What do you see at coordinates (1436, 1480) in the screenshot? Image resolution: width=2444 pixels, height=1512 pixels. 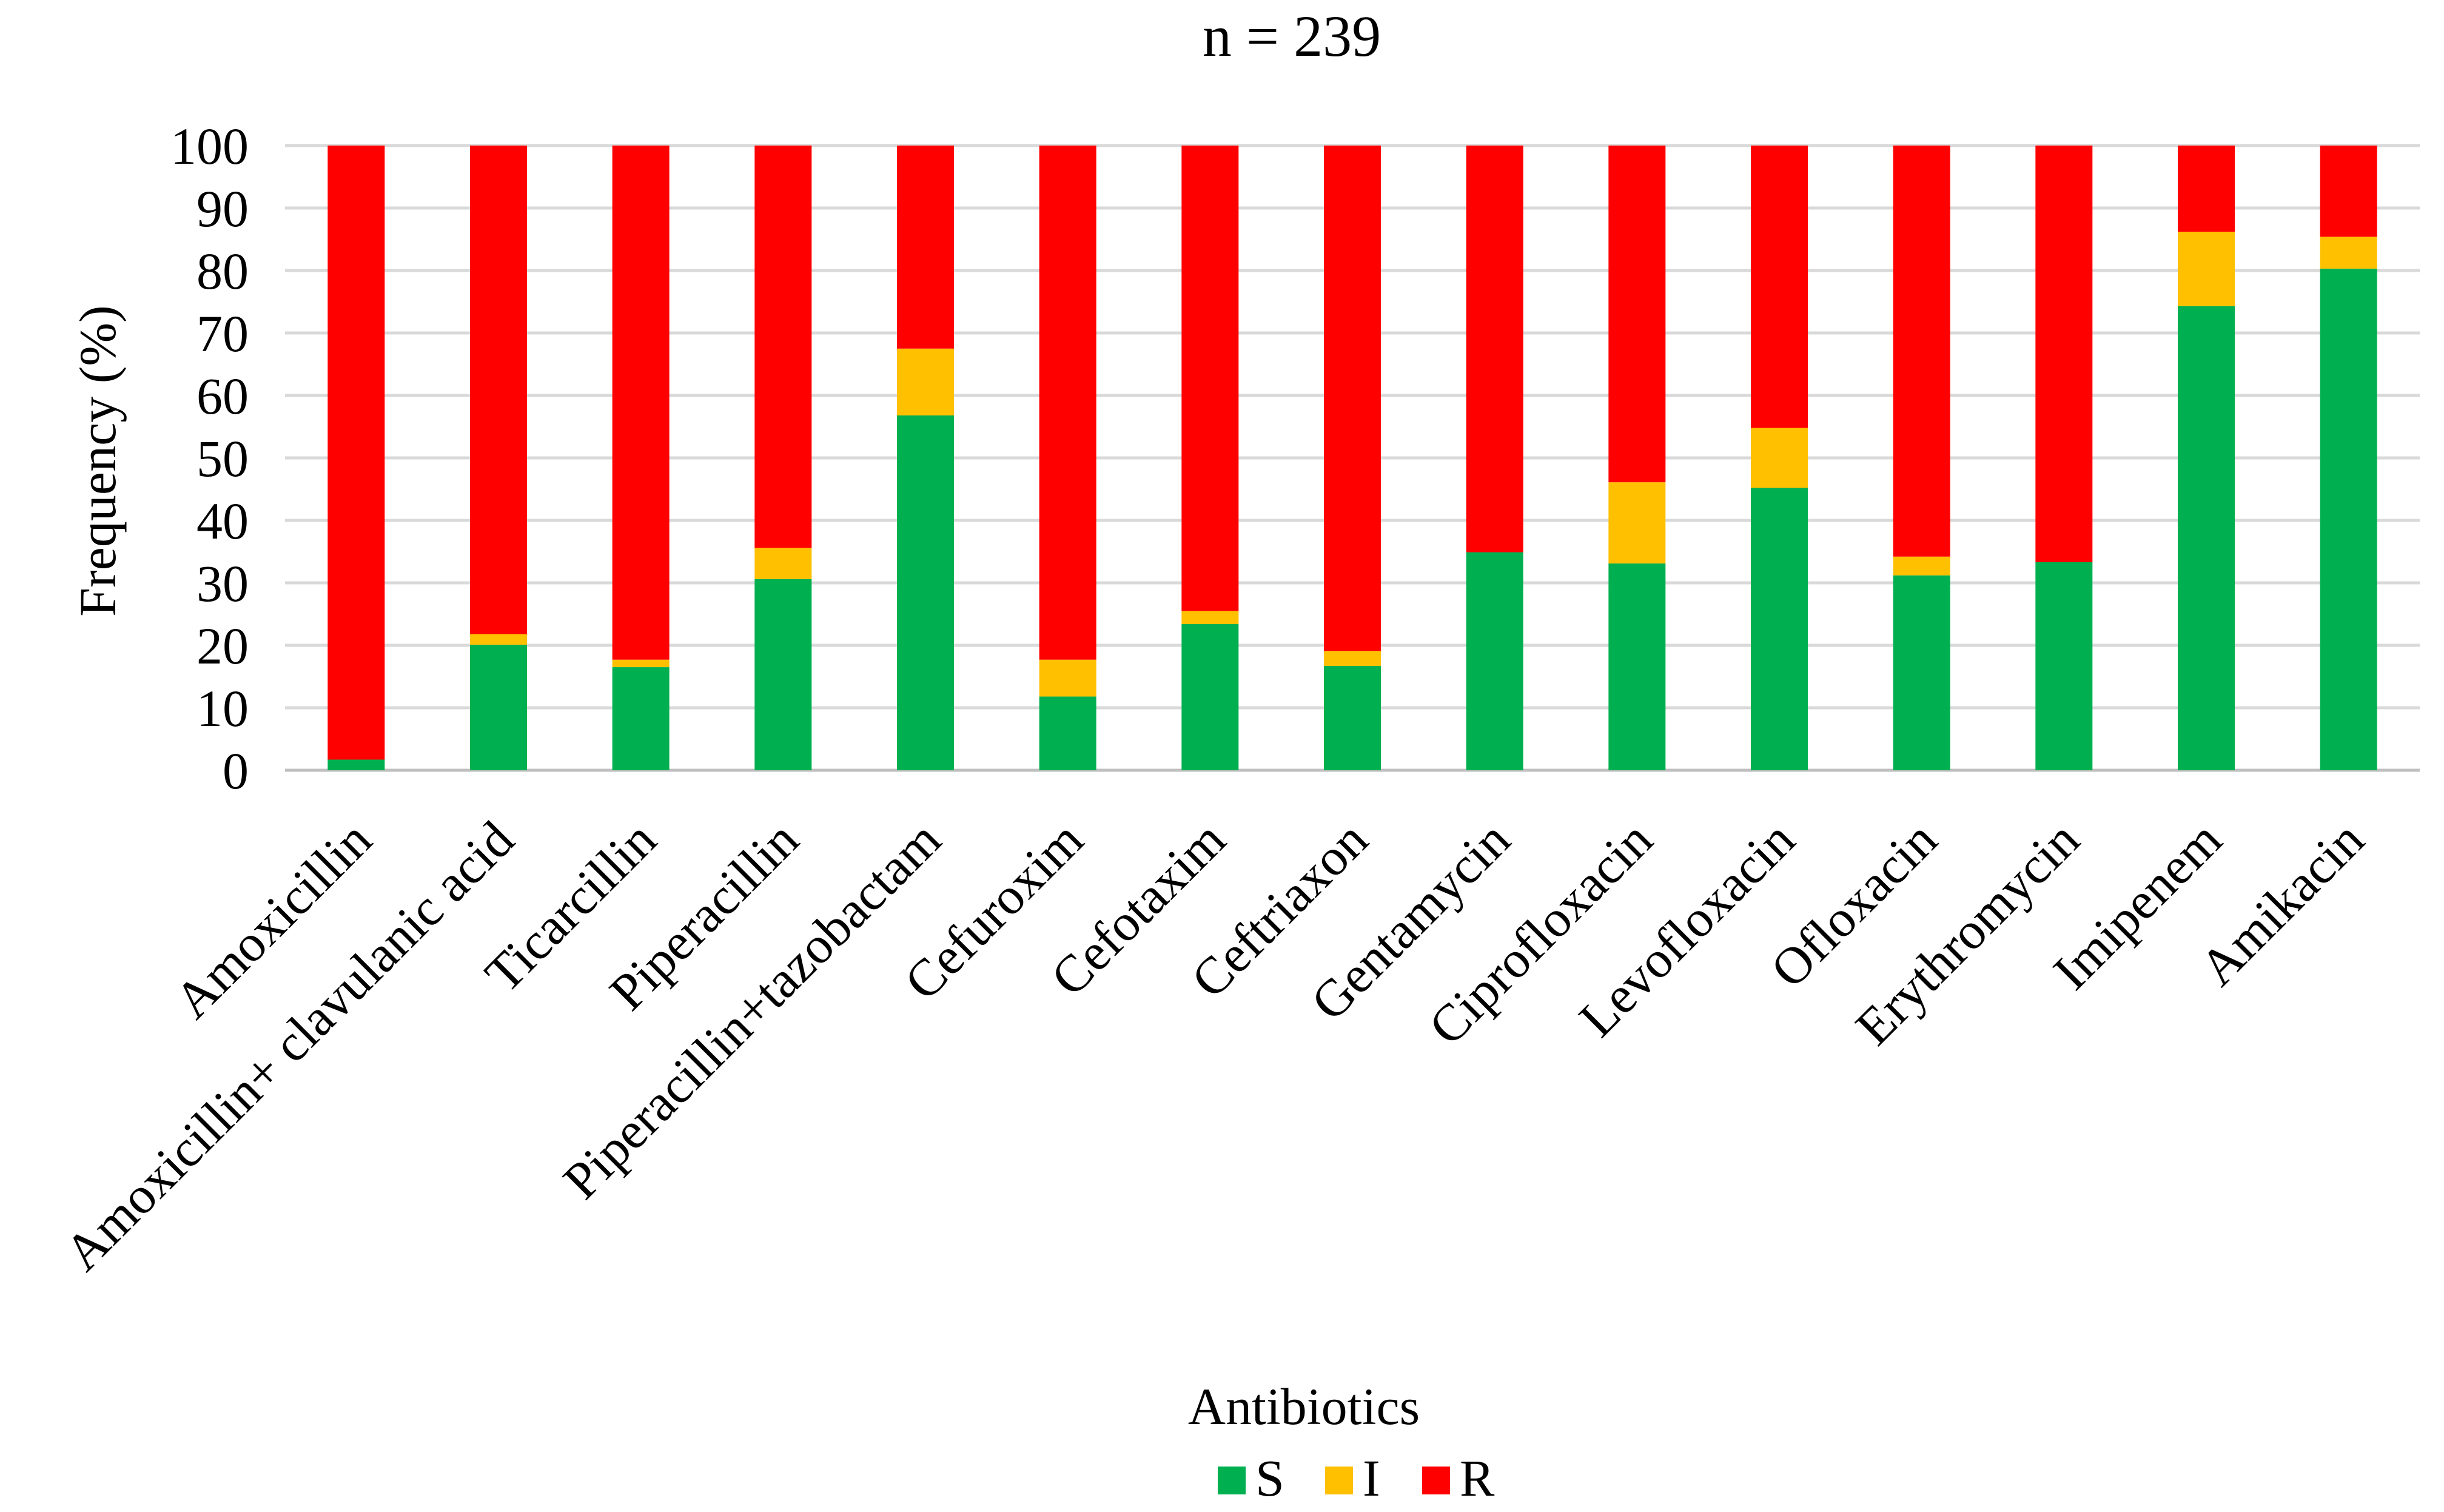 I see `legend-swatch-R` at bounding box center [1436, 1480].